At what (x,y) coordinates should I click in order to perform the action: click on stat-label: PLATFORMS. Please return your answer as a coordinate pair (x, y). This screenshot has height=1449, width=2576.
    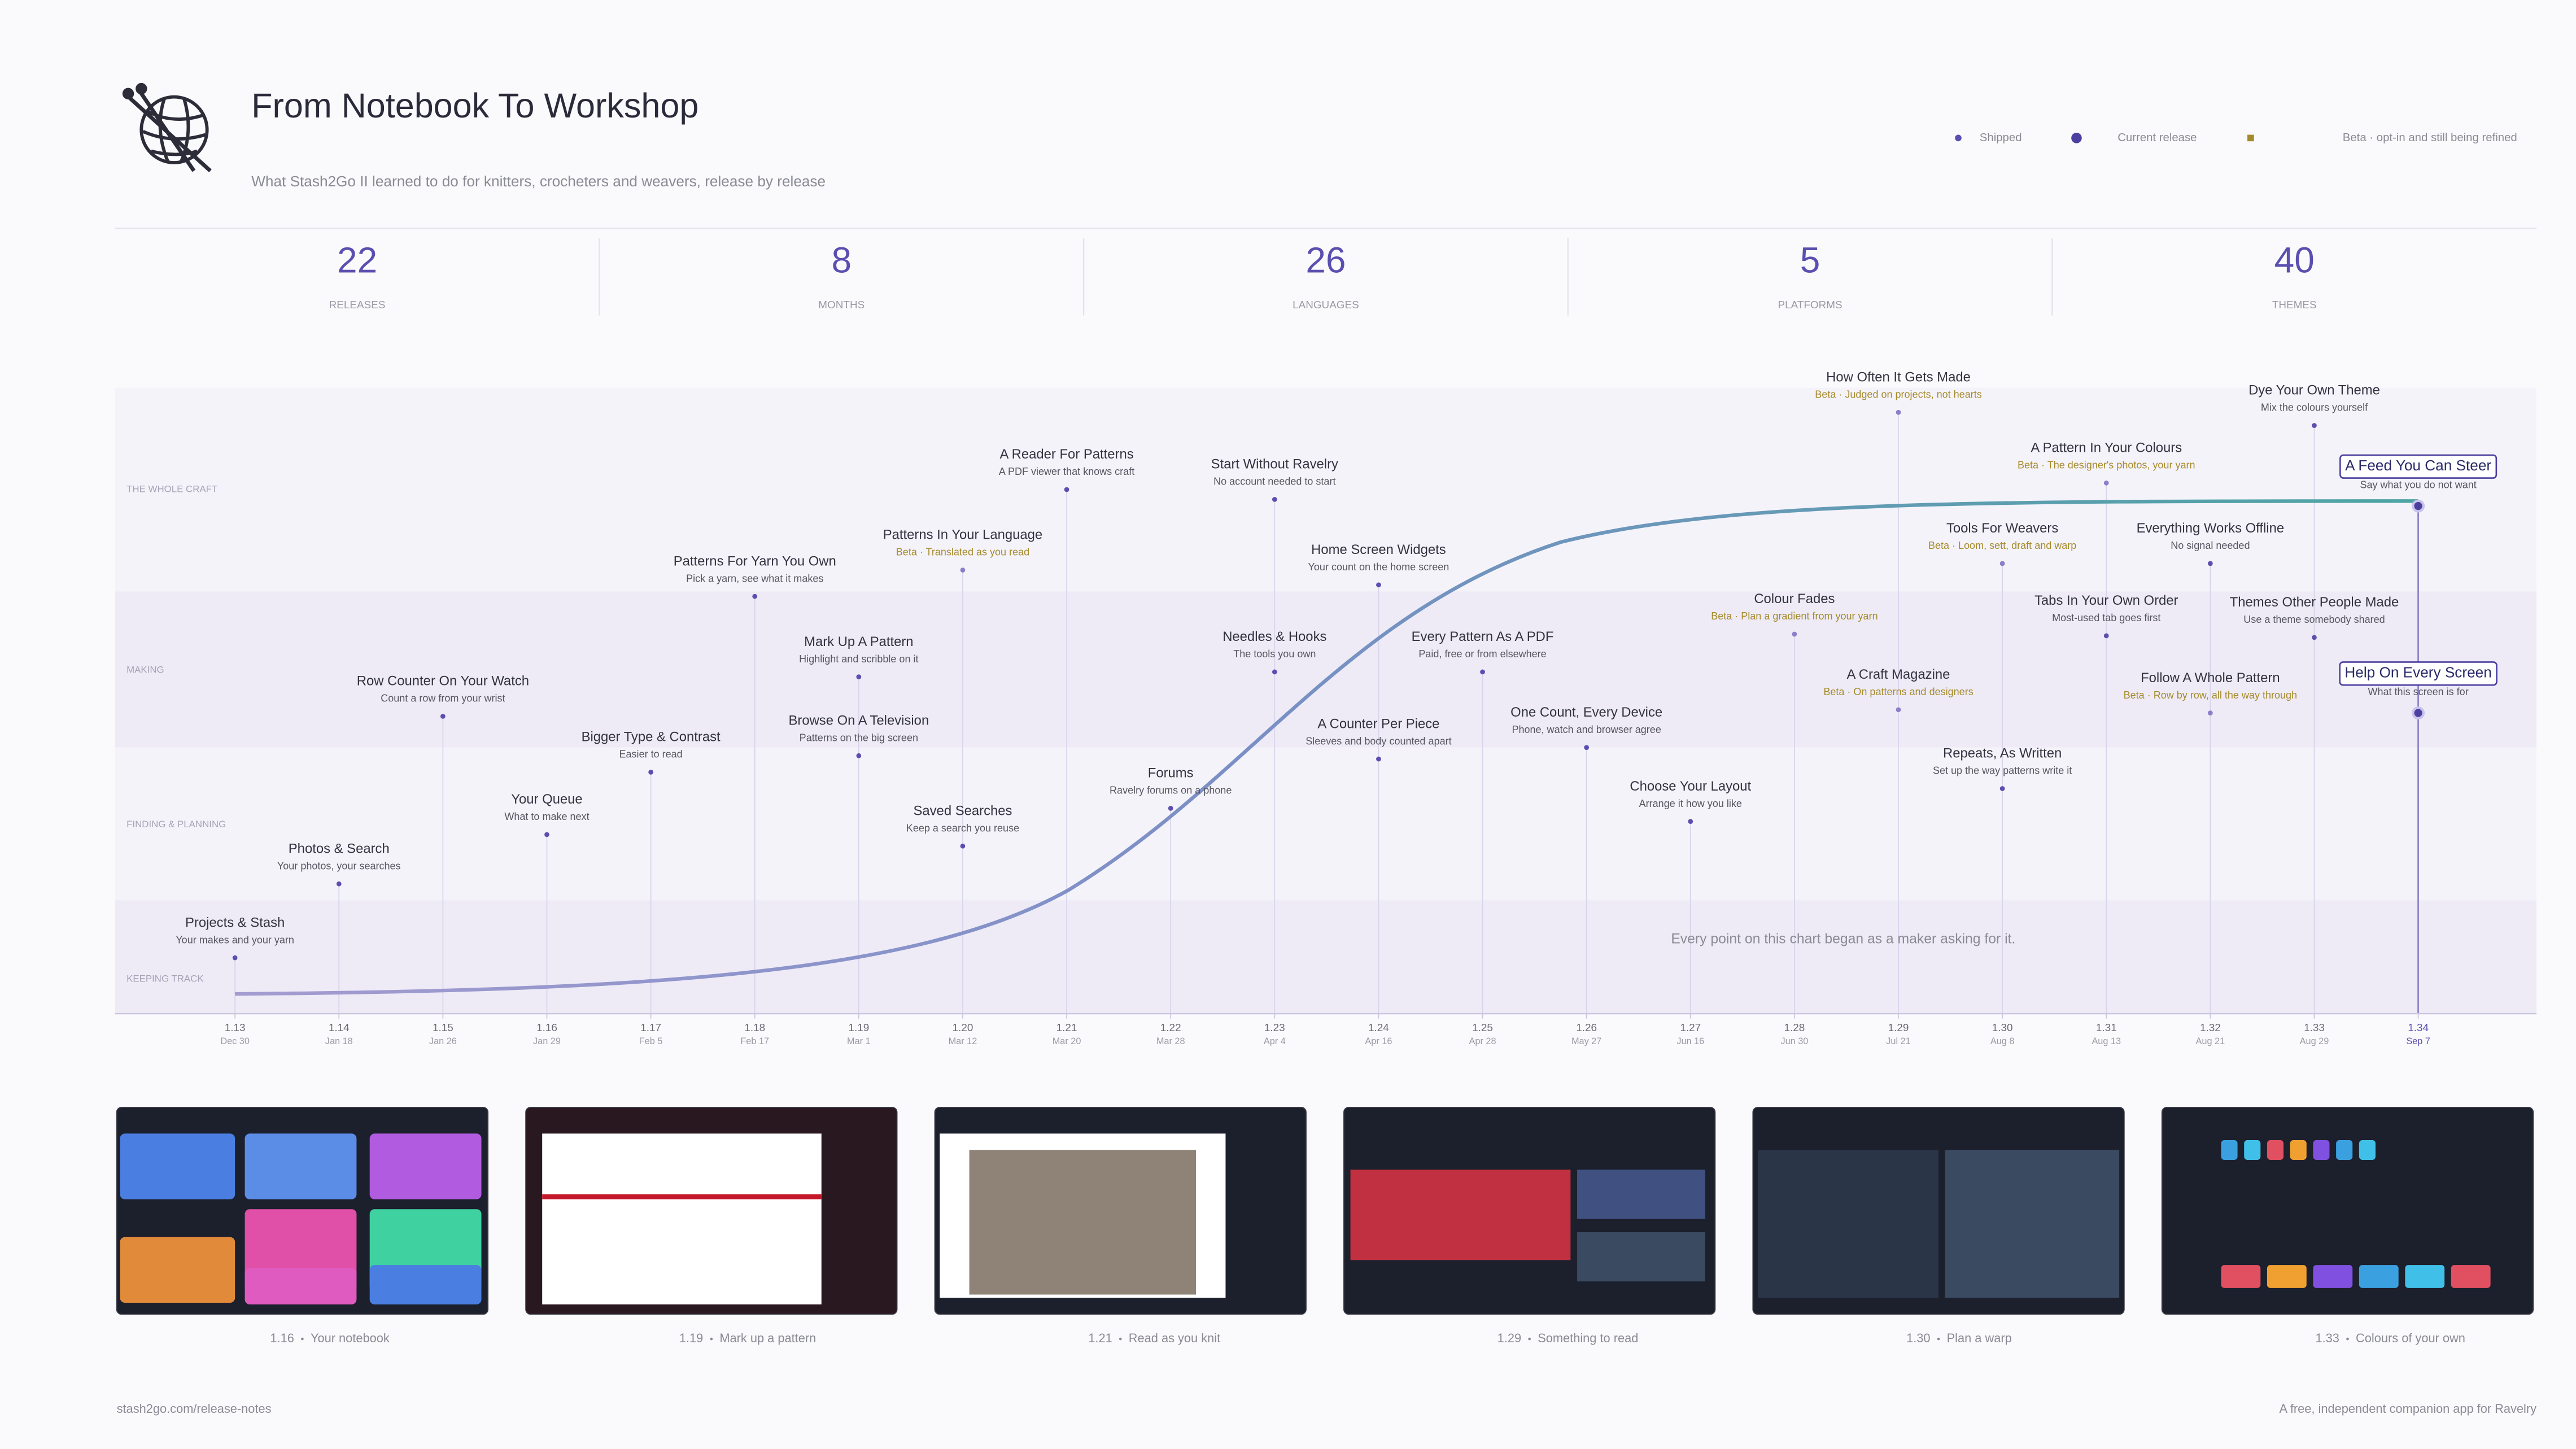
    Looking at the image, I should click on (1810, 305).